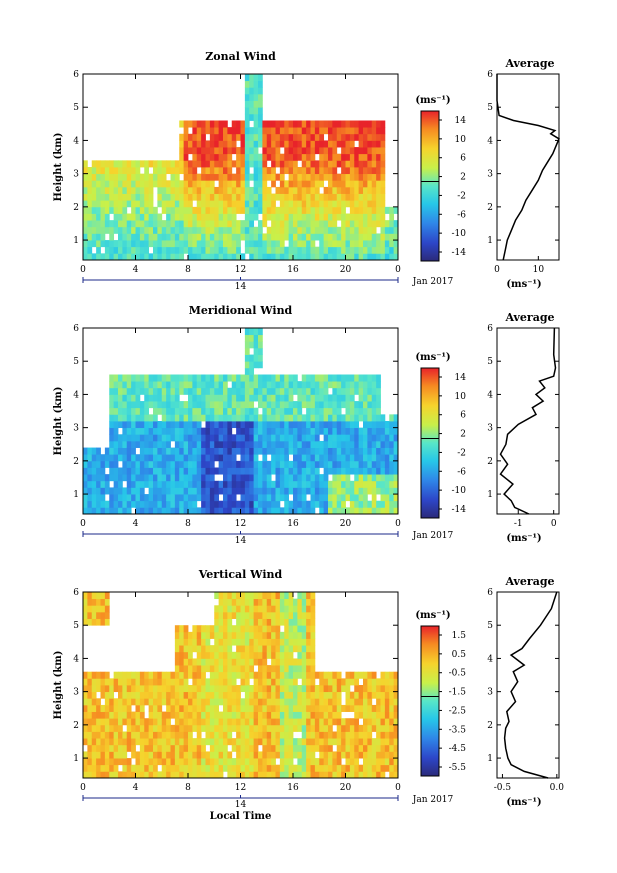  What do you see at coordinates (83, 270) in the screenshot?
I see `x-tick-label: 0` at bounding box center [83, 270].